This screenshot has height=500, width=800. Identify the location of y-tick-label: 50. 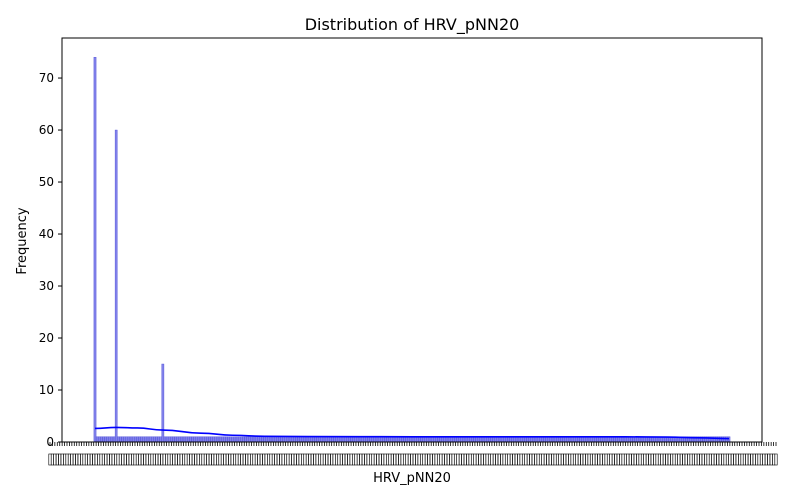
(46, 182).